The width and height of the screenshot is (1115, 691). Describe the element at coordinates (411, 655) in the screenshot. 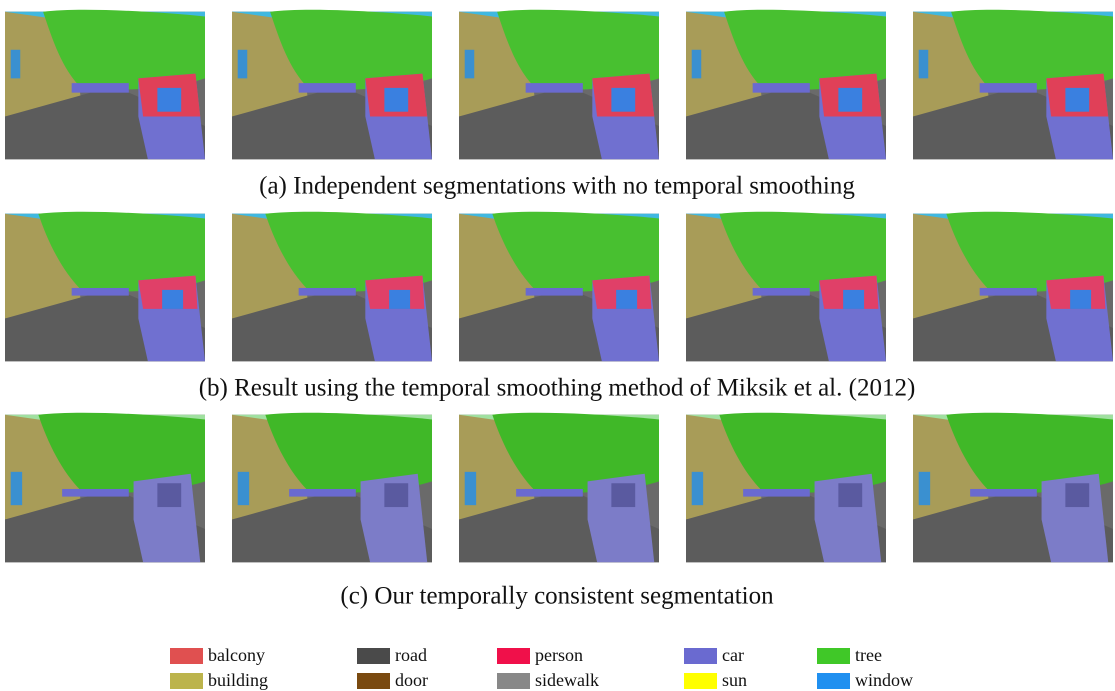

I see `legend-label: road` at that location.